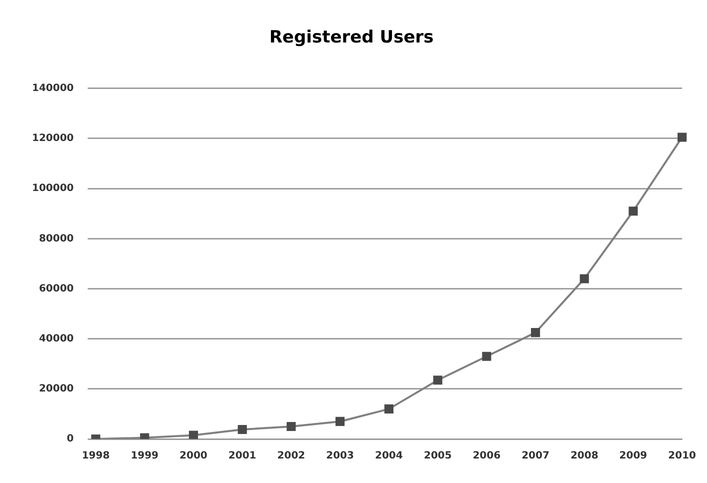 This screenshot has width=707, height=483. What do you see at coordinates (682, 456) in the screenshot?
I see `x-tick-label: 2010` at bounding box center [682, 456].